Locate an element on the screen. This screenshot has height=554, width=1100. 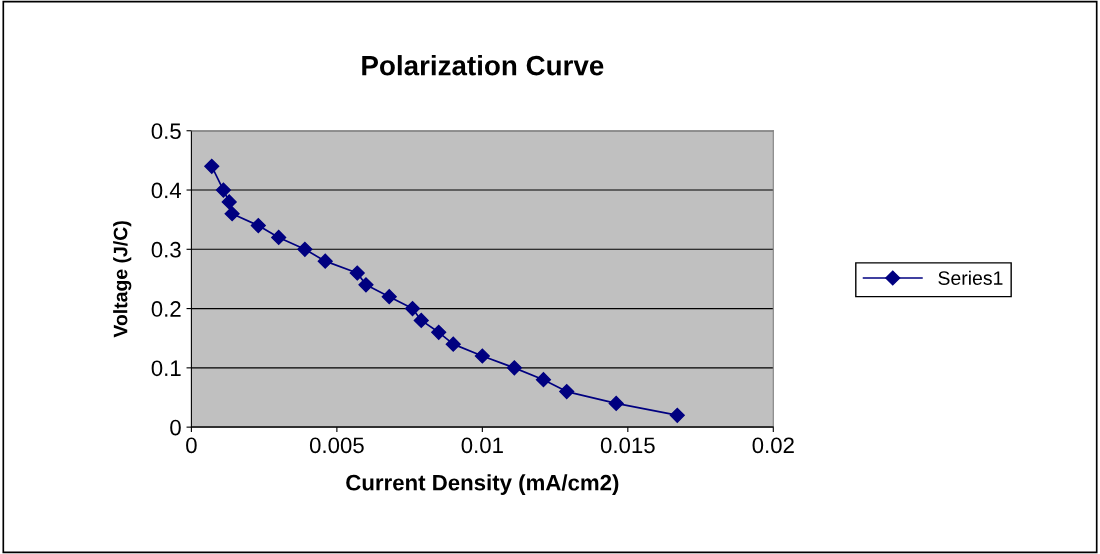
x-tick-label: 0.015 is located at coordinates (627, 445).